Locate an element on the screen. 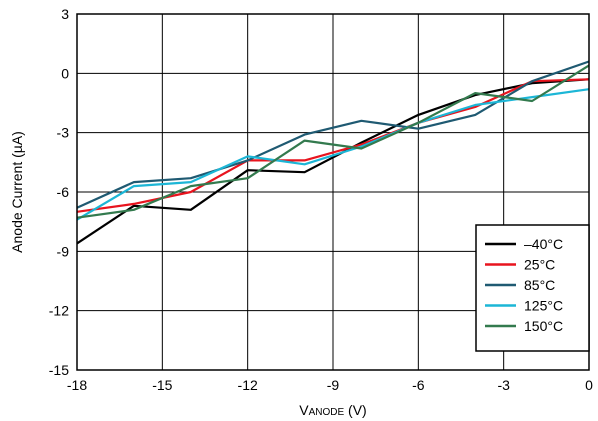 This screenshot has height=421, width=598. x-axis-title-unit: (V) is located at coordinates (355, 410).